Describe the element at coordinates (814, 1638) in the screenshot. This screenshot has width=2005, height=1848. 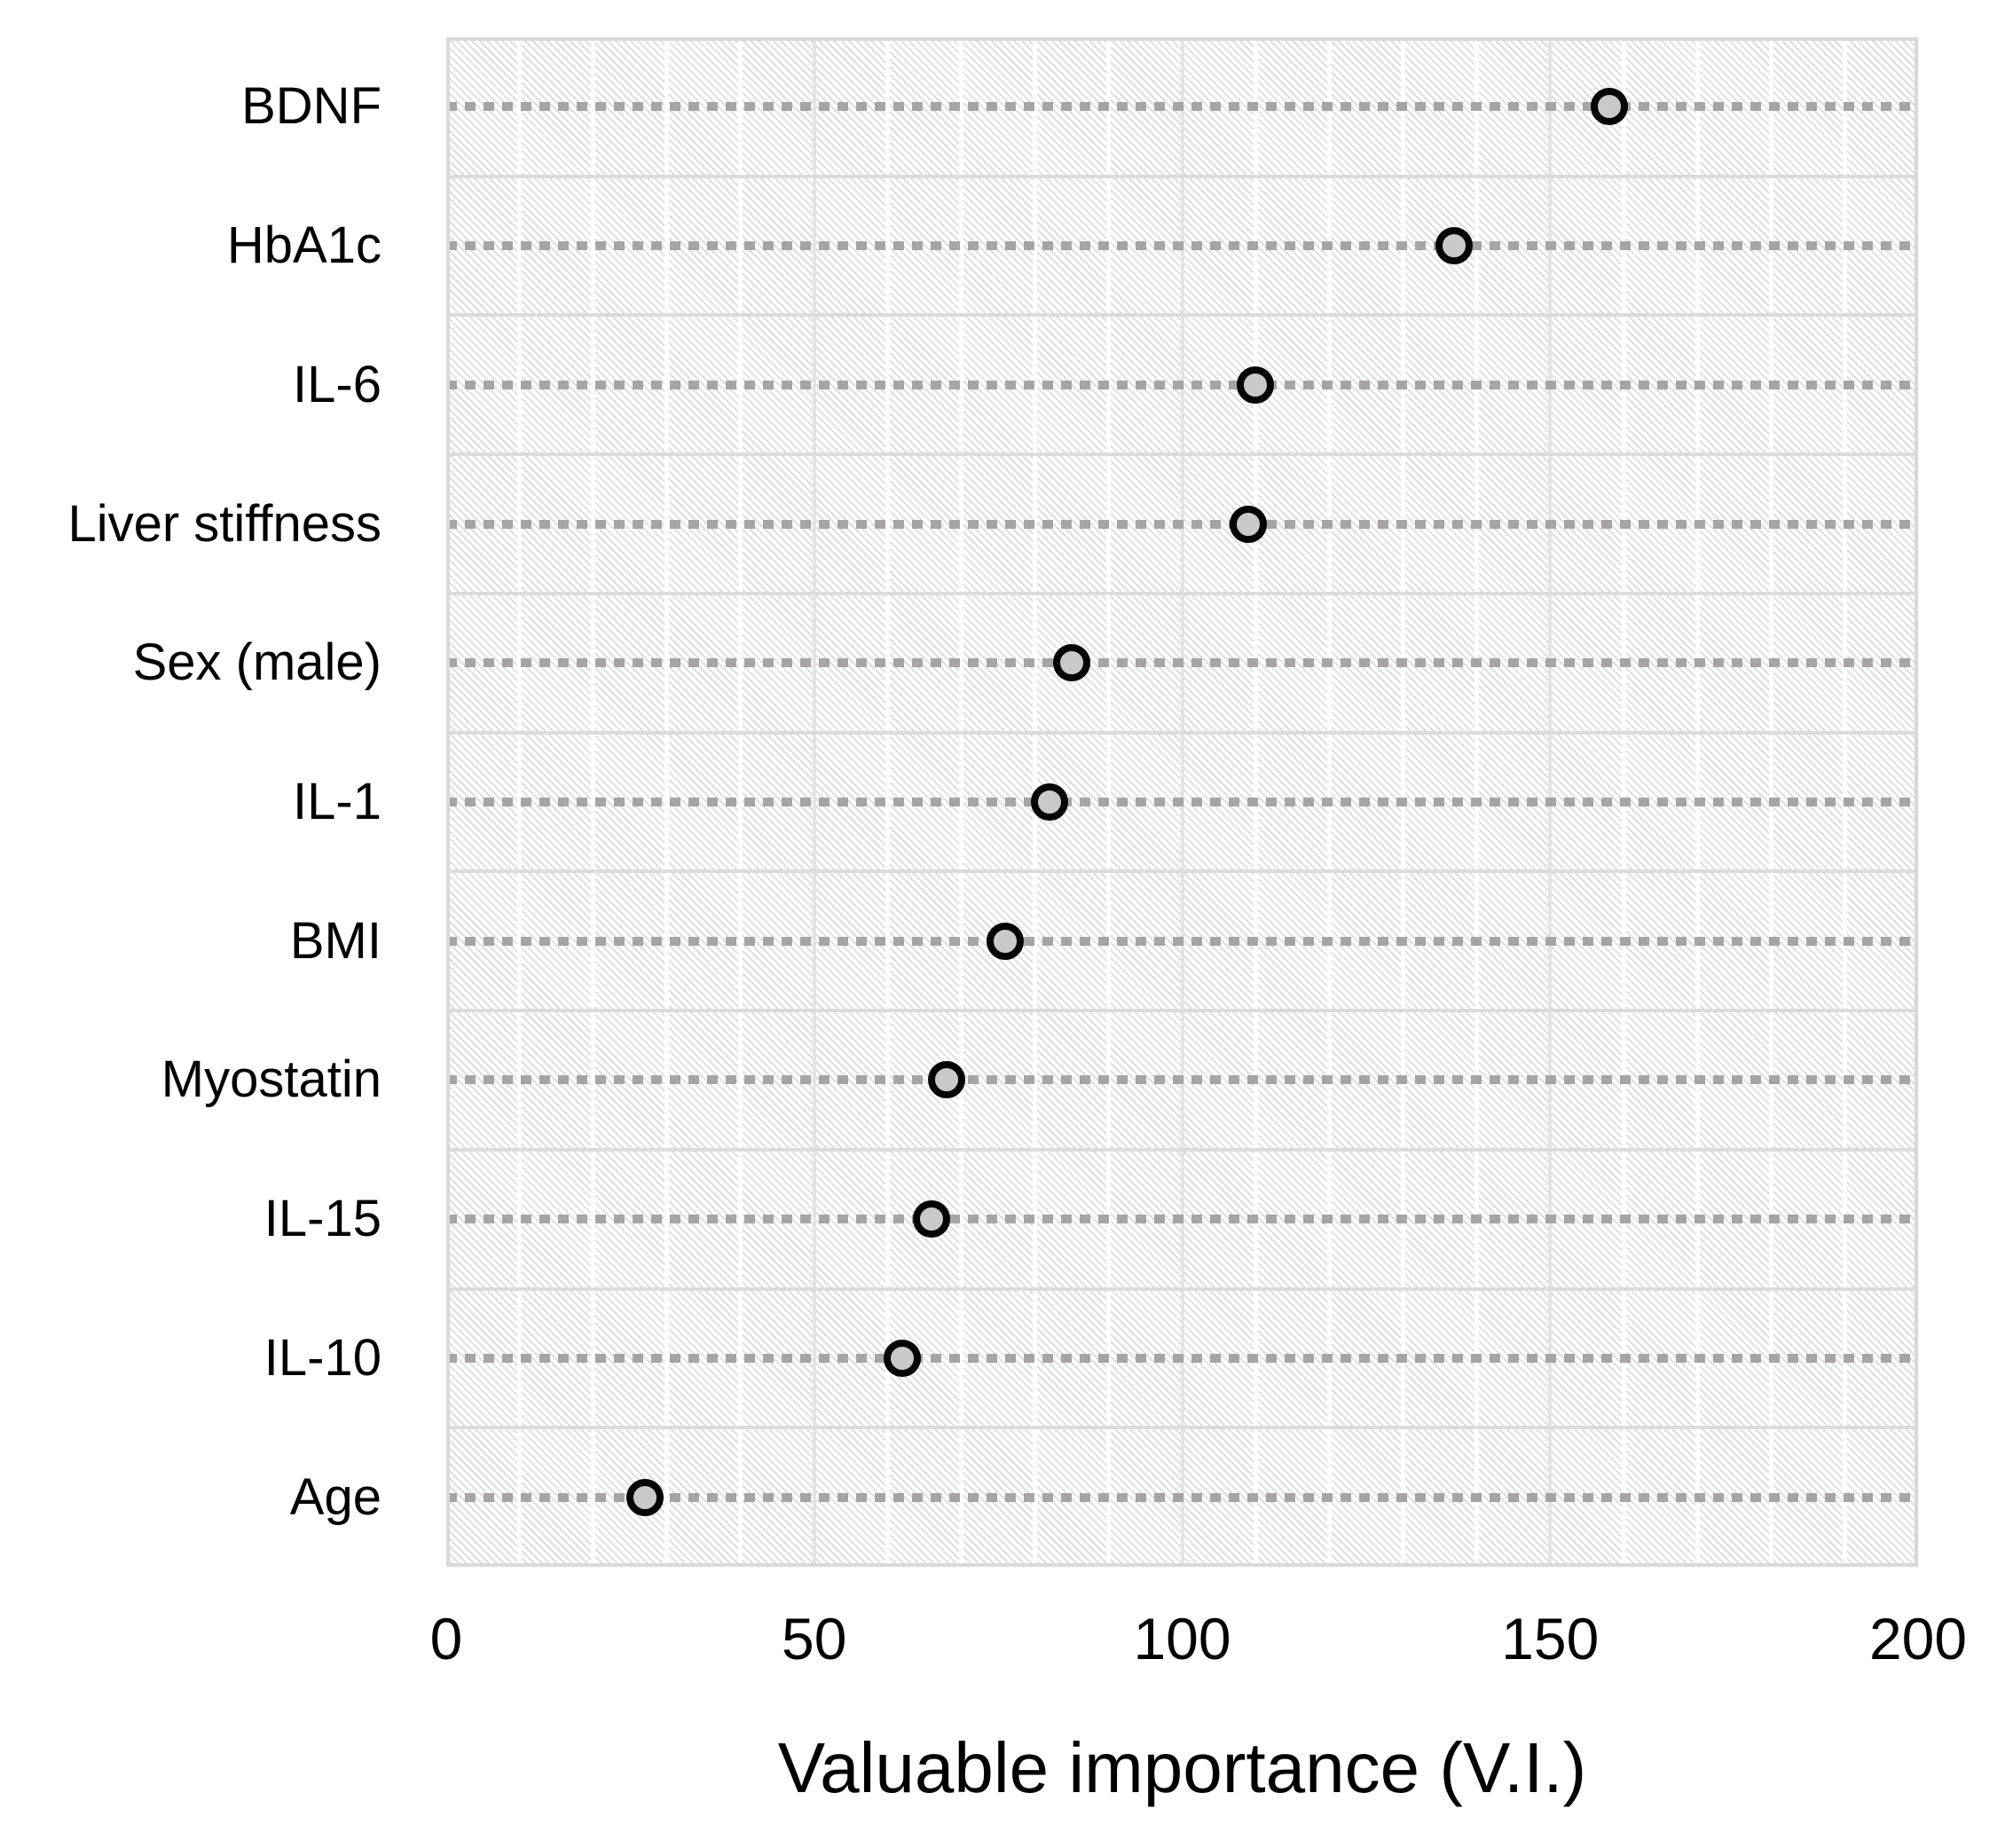
I see `x-tick-label: 50` at that location.